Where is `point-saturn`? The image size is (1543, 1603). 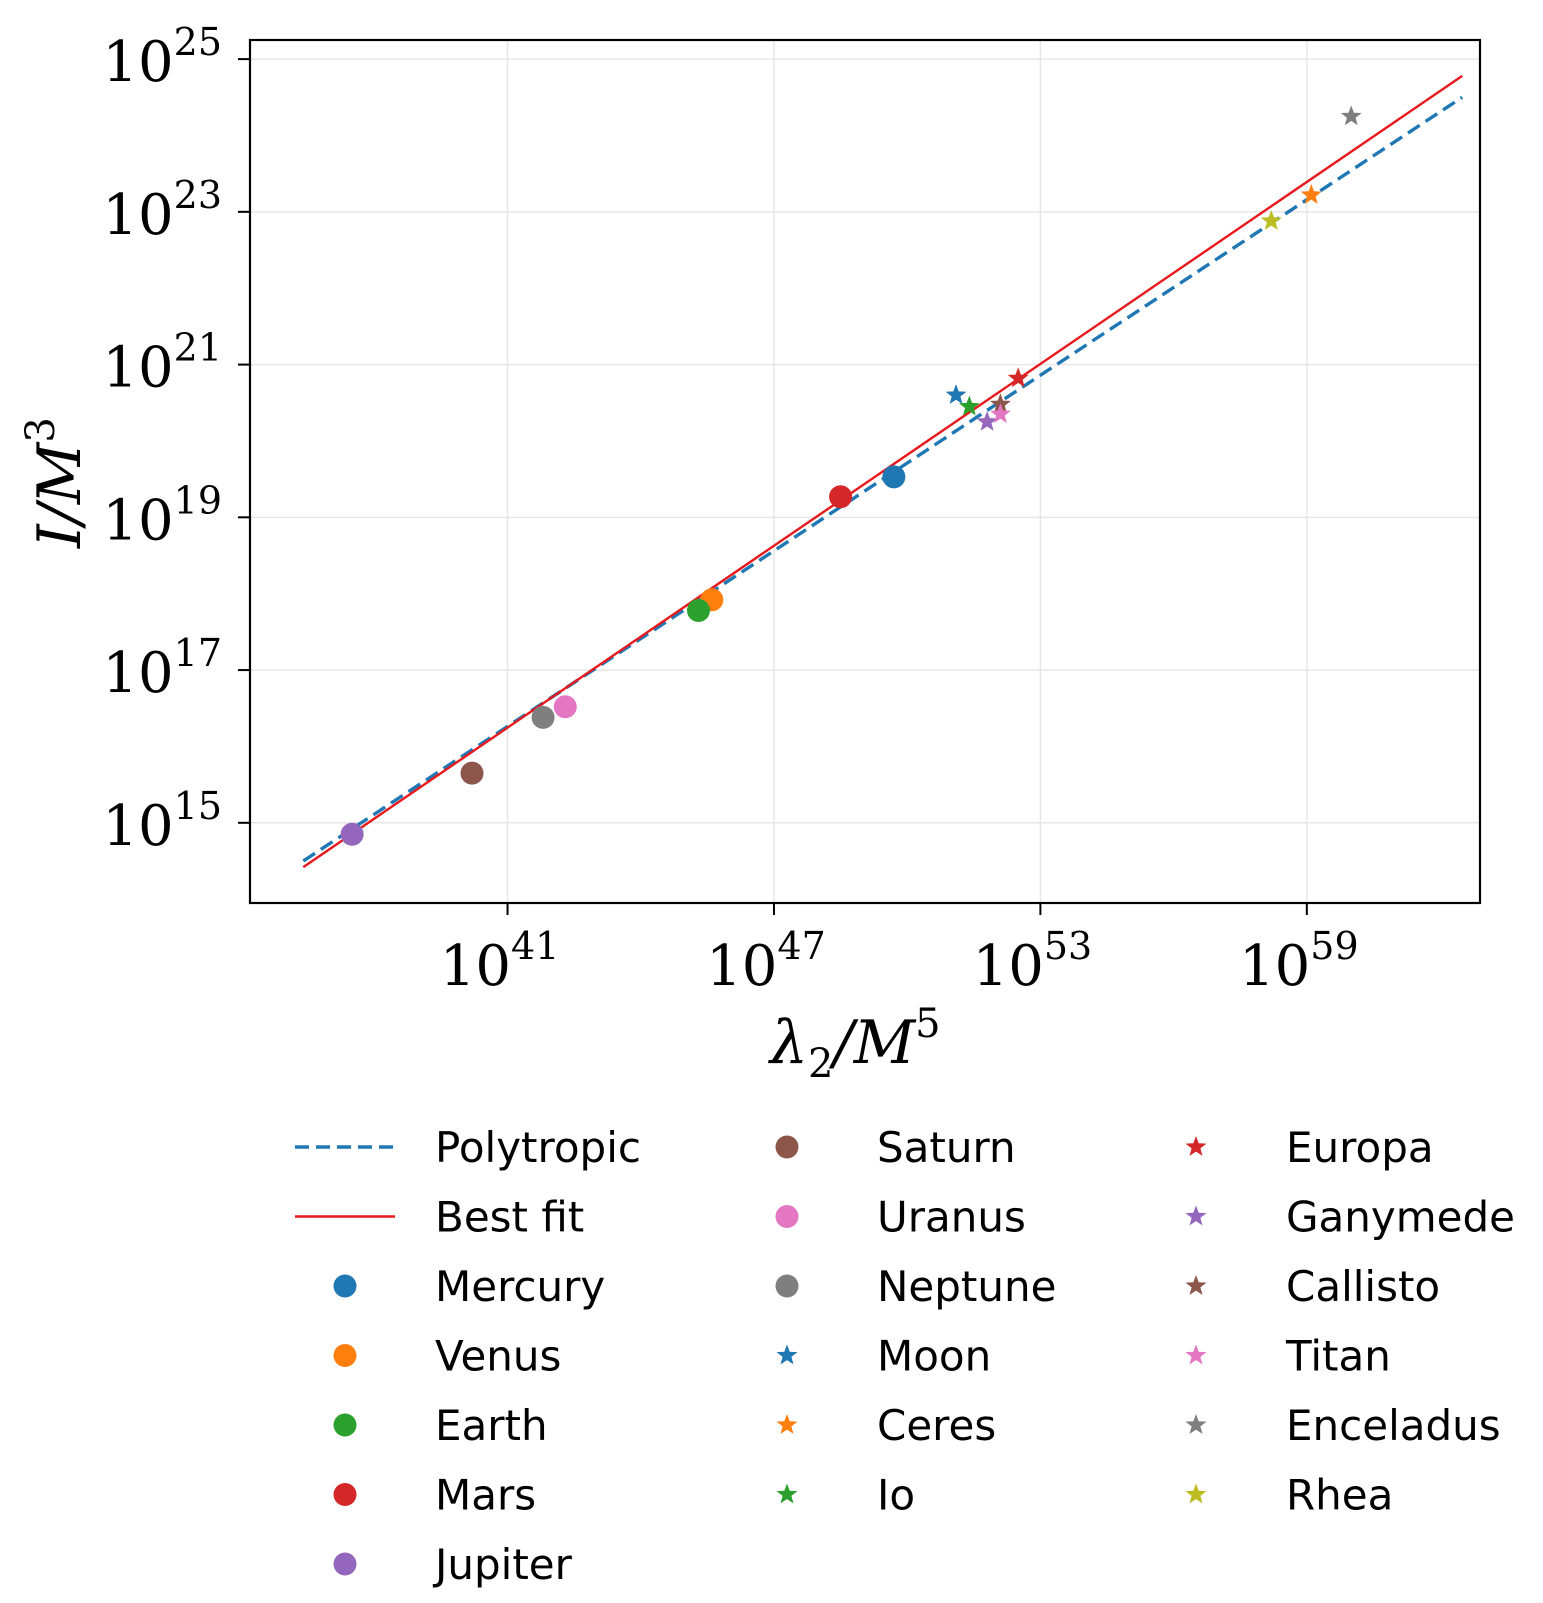
point-saturn is located at coordinates (472, 773).